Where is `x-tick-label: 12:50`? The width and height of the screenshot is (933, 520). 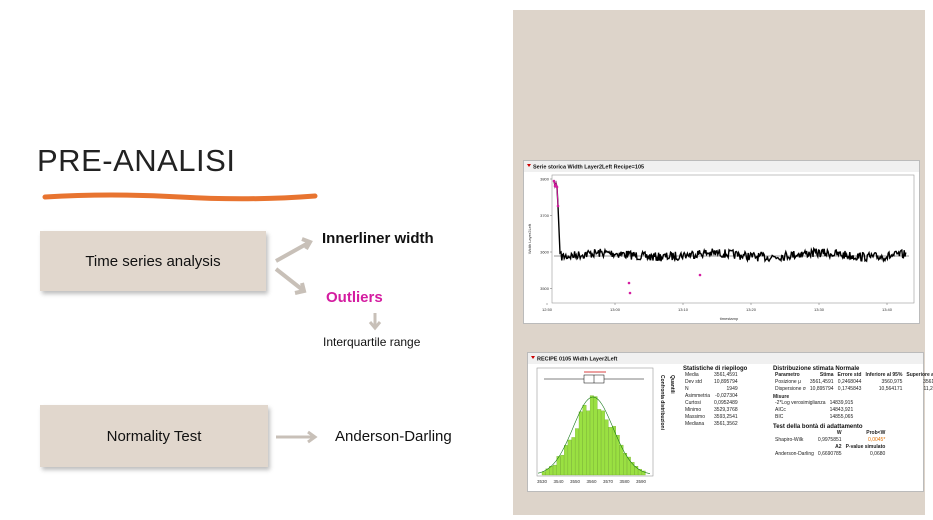 x-tick-label: 12:50 is located at coordinates (547, 309).